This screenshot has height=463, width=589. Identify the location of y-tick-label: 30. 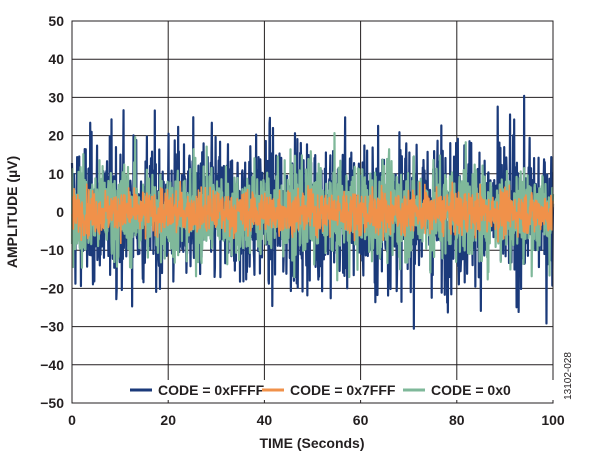
(56, 97).